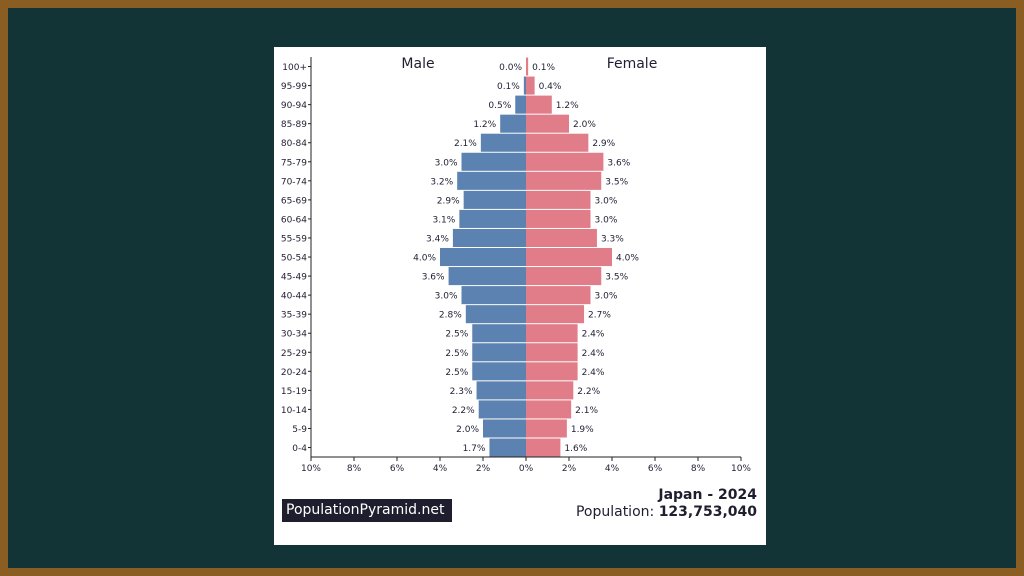 This screenshot has height=576, width=1024. Describe the element at coordinates (294, 106) in the screenshot. I see `age-tick-label: 90-94` at that location.